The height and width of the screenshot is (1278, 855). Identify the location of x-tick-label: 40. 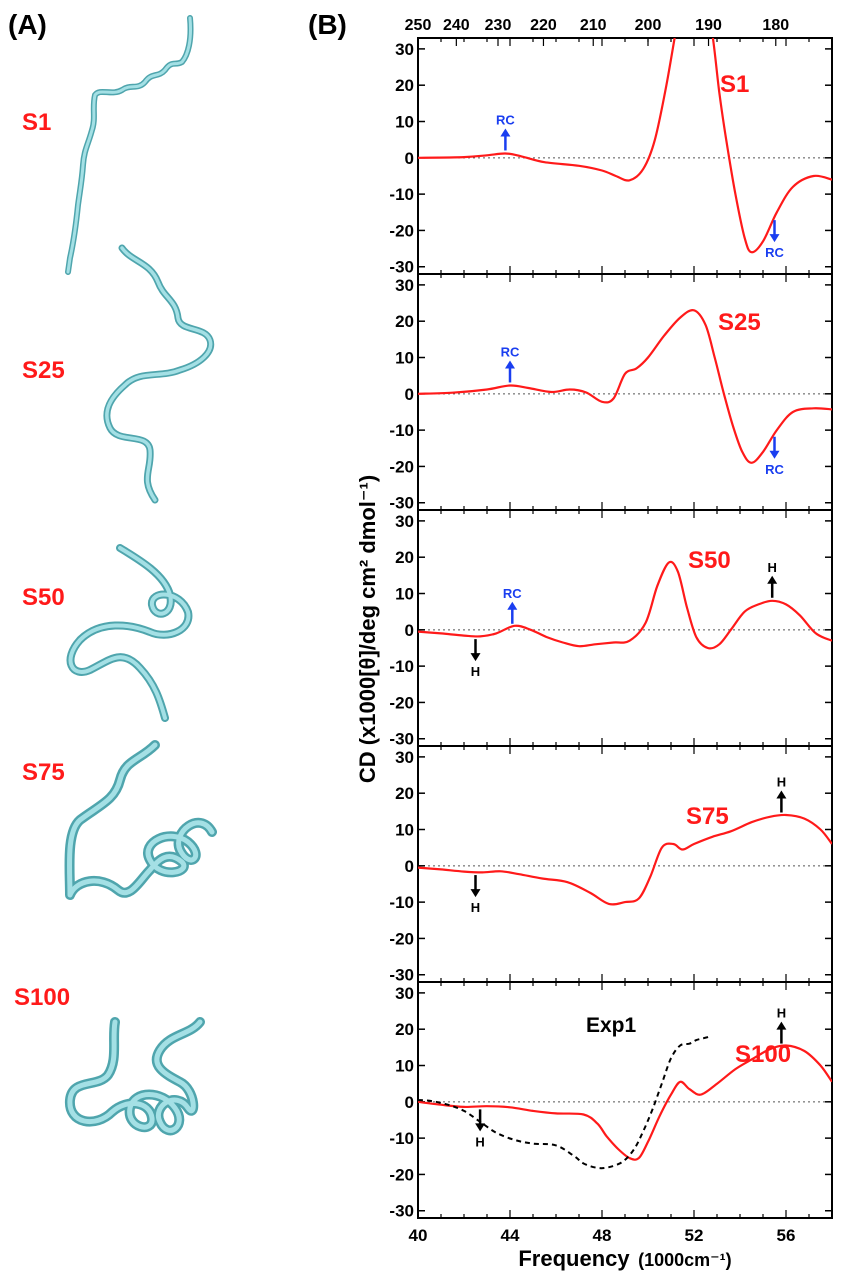
(418, 1235).